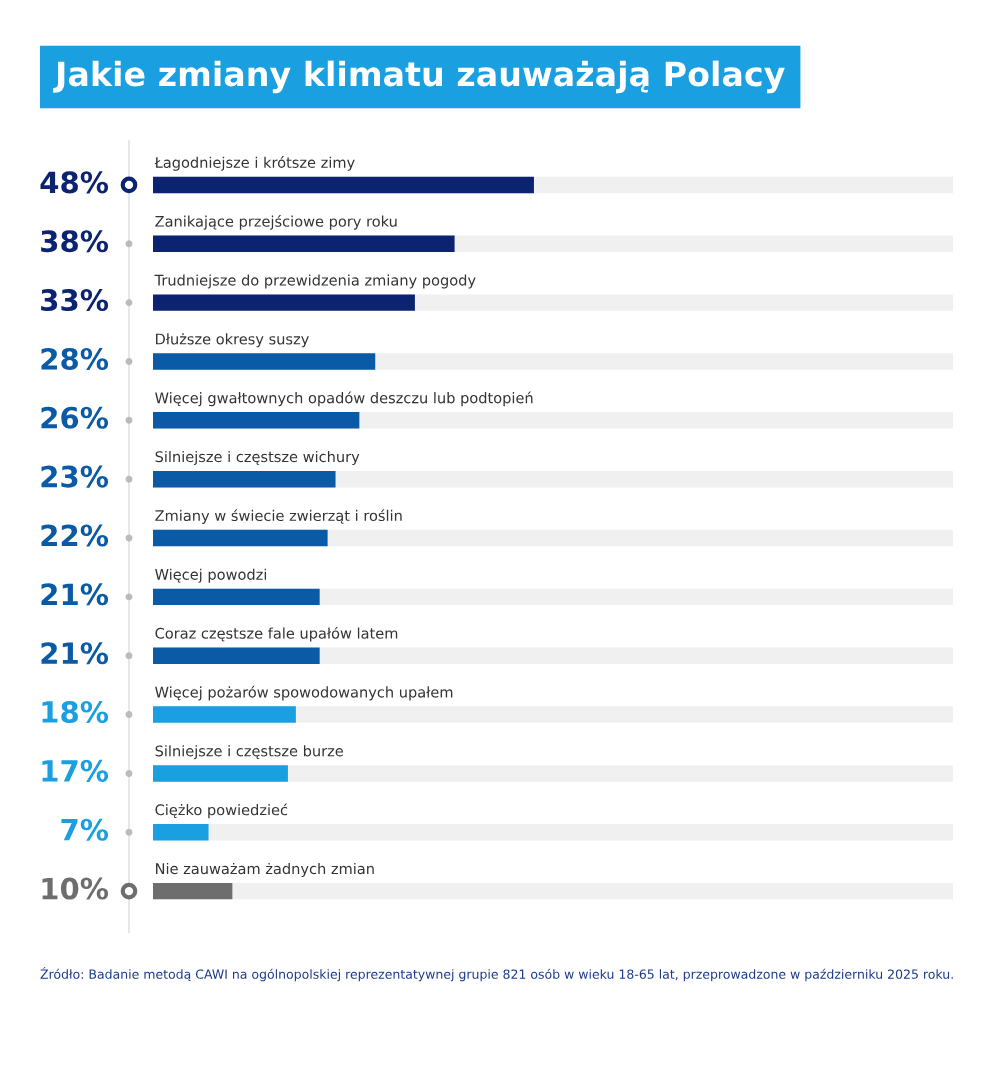 This screenshot has height=1083, width=1000. What do you see at coordinates (419, 77) in the screenshot?
I see `chart-title: Jakie zmiany klimatu zauważają Polacy` at bounding box center [419, 77].